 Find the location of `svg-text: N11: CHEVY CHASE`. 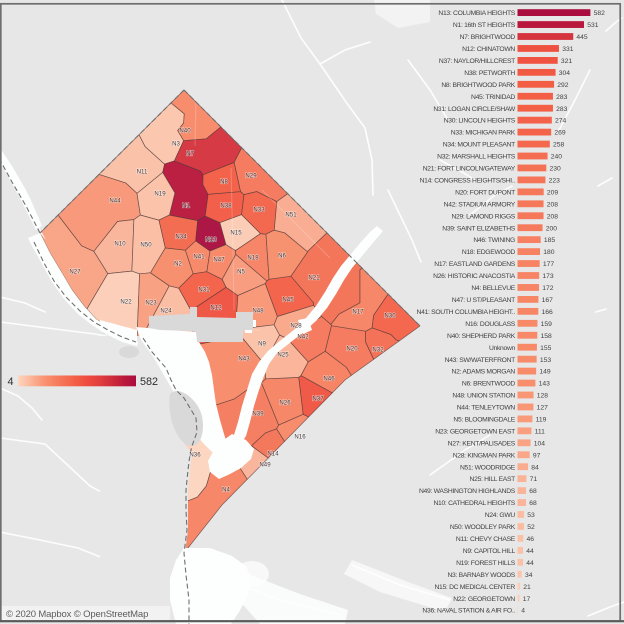

svg-text: N11: CHEVY CHASE is located at coordinates (486, 539).